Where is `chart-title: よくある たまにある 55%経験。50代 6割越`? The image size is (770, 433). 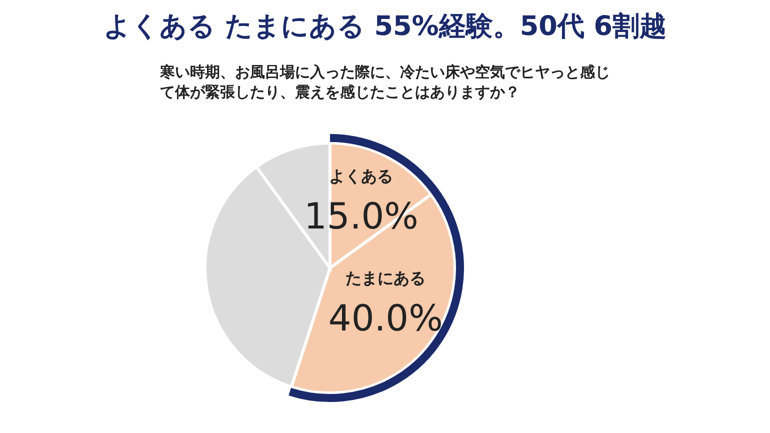
chart-title: よくある たまにある 55%経験。50代 6割越 is located at coordinates (385, 27).